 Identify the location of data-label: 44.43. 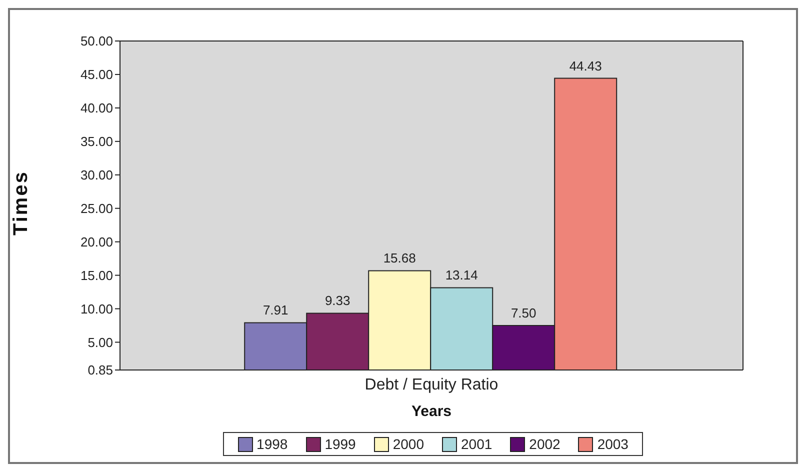
(585, 66).